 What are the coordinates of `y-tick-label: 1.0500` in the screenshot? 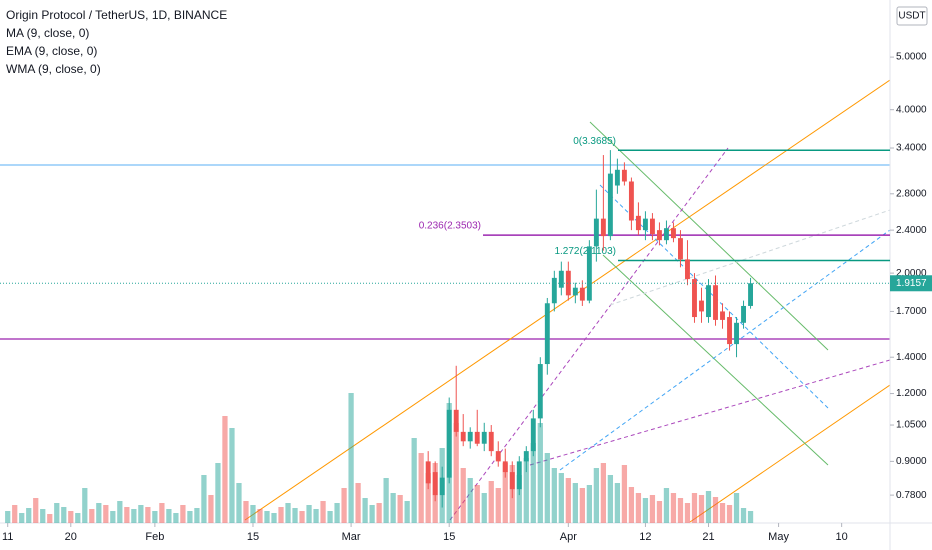 It's located at (911, 425).